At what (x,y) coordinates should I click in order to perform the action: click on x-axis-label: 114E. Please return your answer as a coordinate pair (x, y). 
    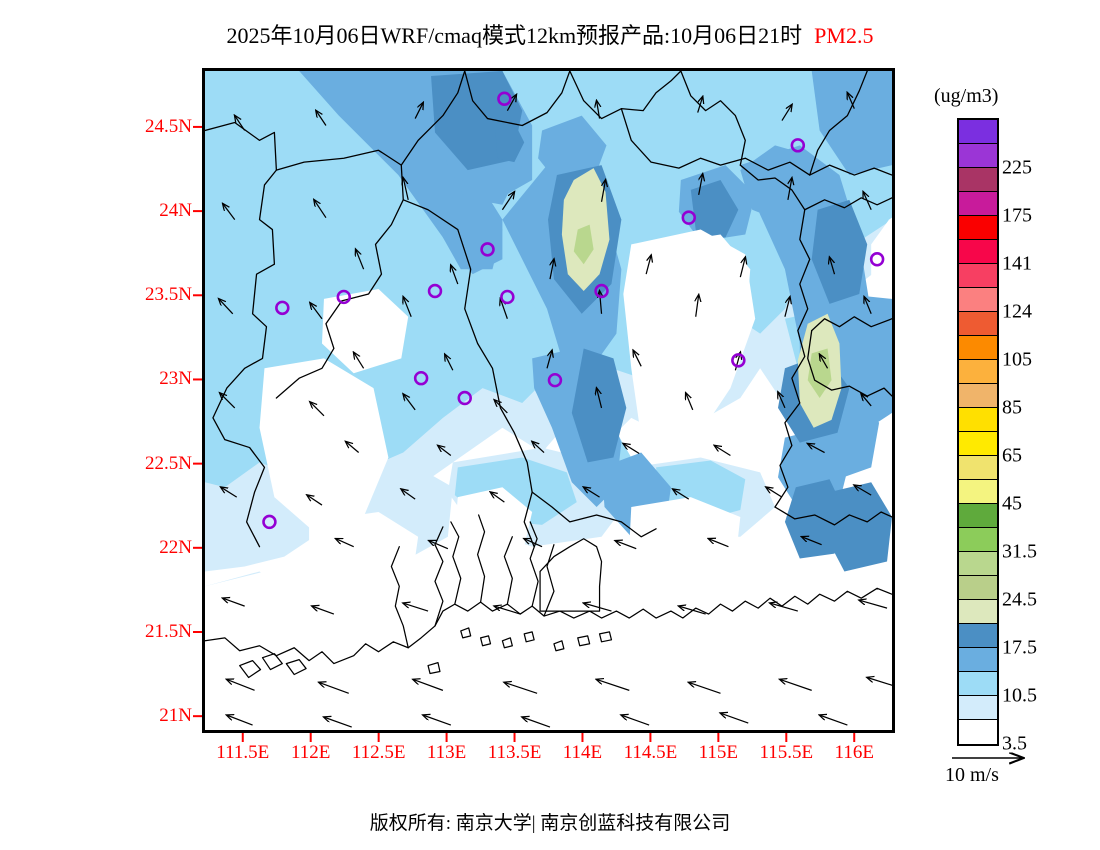
    Looking at the image, I should click on (582, 752).